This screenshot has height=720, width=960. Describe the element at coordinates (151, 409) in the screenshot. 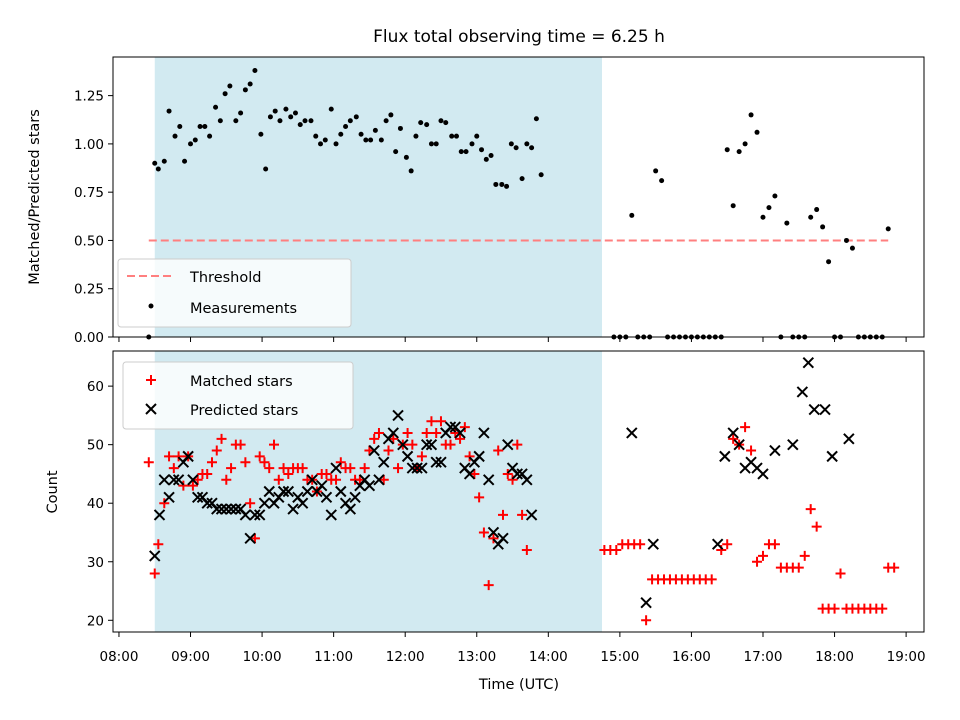

I see `predicted-legend-marker` at that location.